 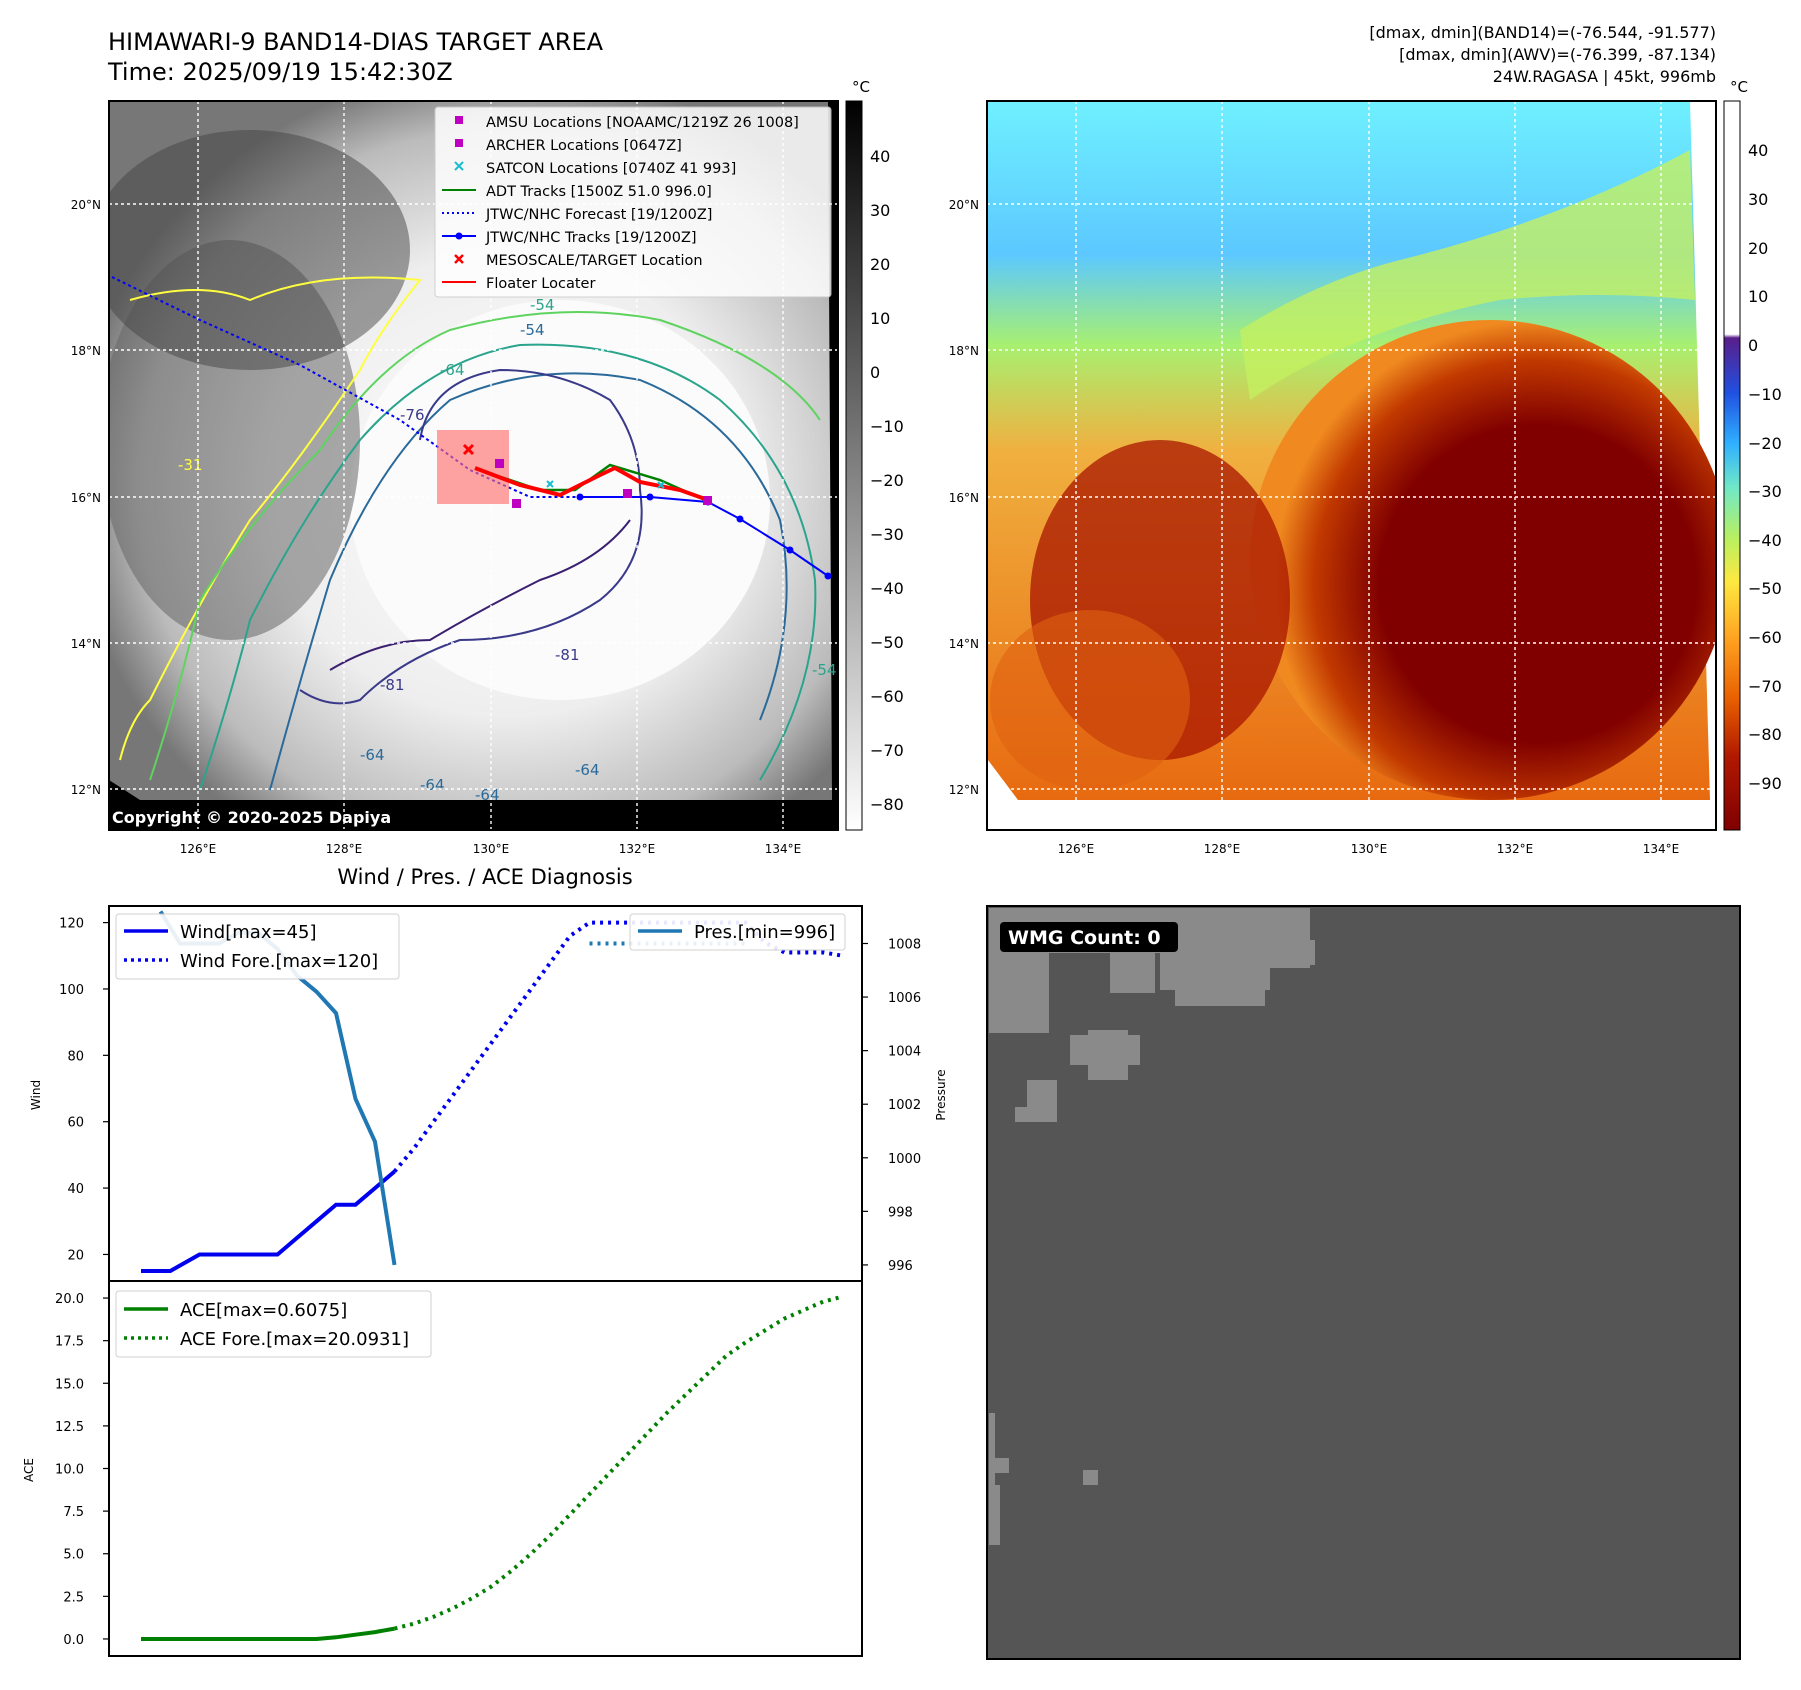 I want to click on legend-jtwc-forecast: JTWC/NHC Forecast [19/1200Z], so click(x=598, y=215).